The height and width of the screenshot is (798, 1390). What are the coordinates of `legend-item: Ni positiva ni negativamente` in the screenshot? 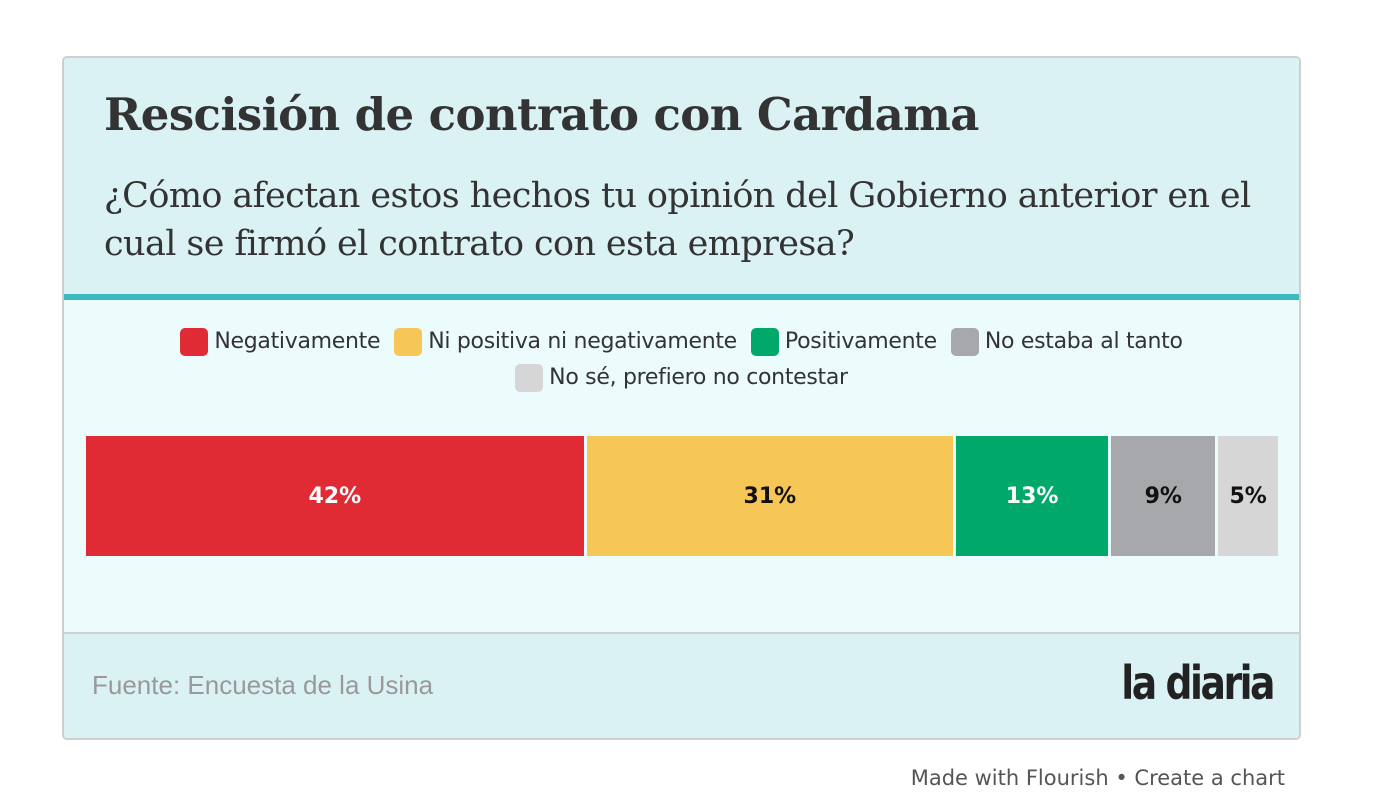 It's located at (565, 342).